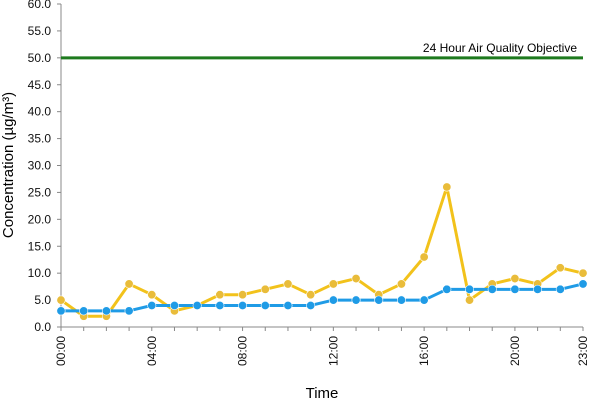  I want to click on y-tick-label: 30.0, so click(40, 166).